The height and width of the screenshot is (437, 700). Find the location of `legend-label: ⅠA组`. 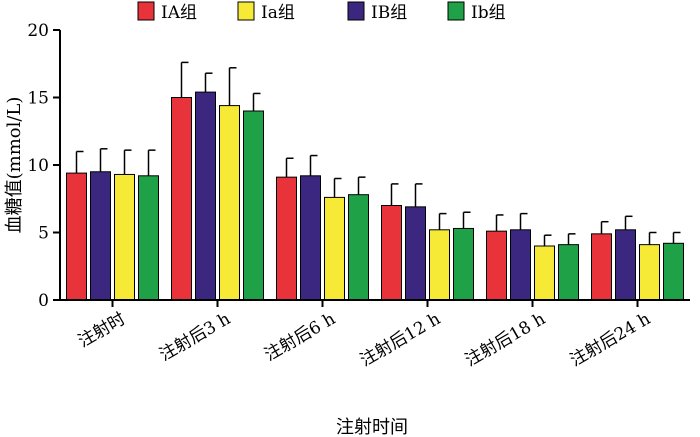

legend-label: ⅠA组 is located at coordinates (179, 13).